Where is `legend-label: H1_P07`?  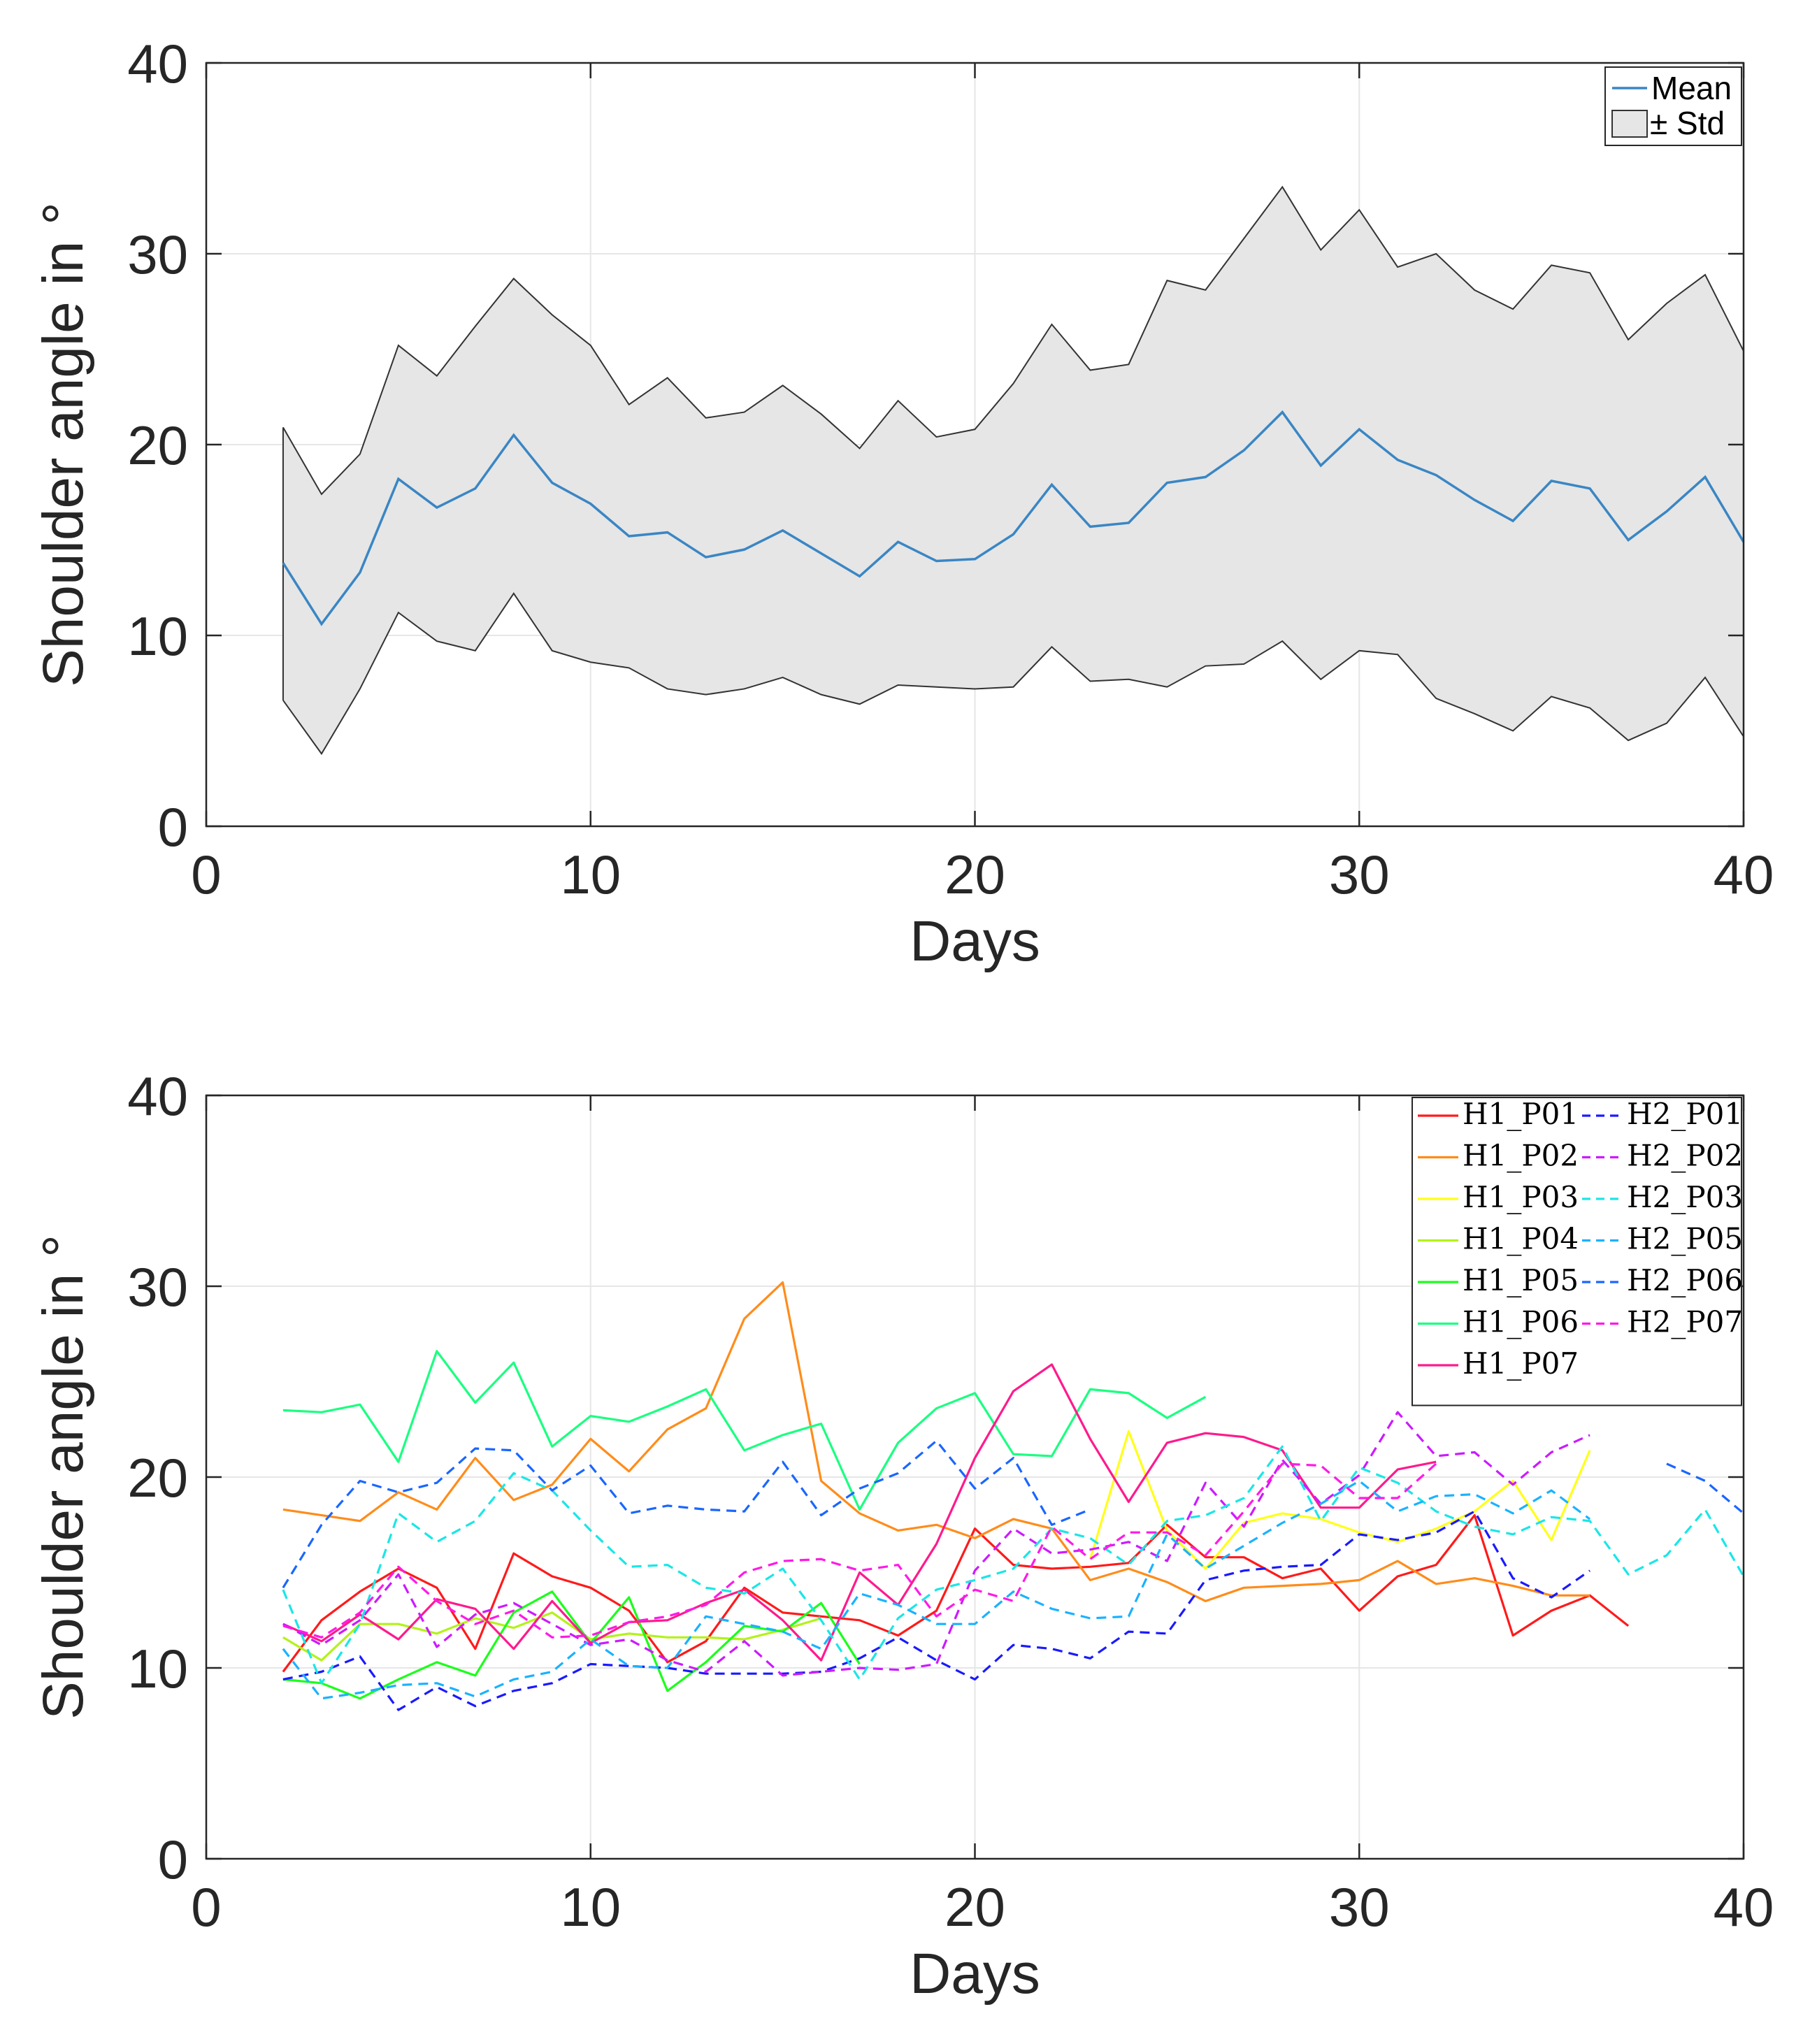 legend-label: H1_P07 is located at coordinates (1521, 1363).